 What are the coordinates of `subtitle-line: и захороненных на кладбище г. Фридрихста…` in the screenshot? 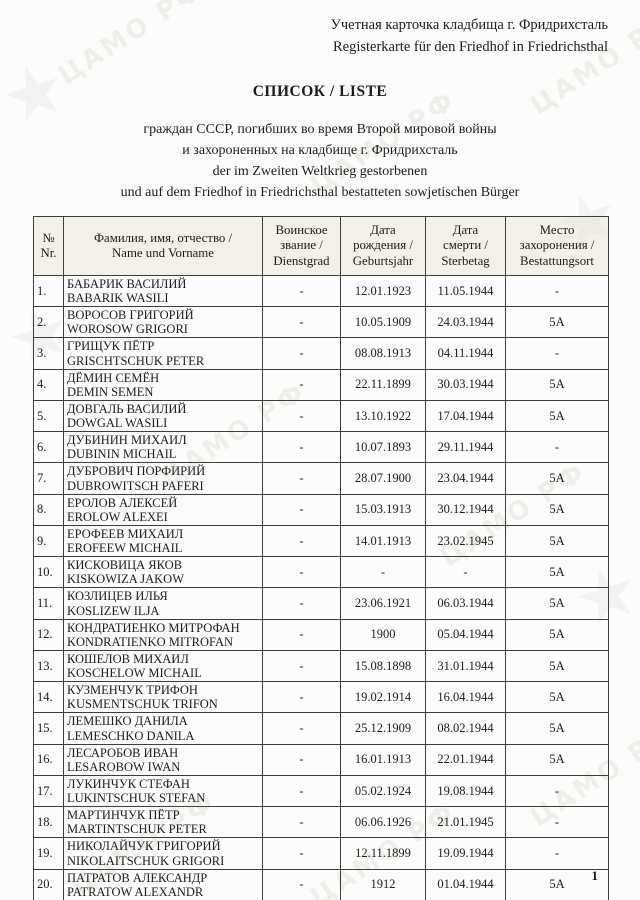 It's located at (320, 150).